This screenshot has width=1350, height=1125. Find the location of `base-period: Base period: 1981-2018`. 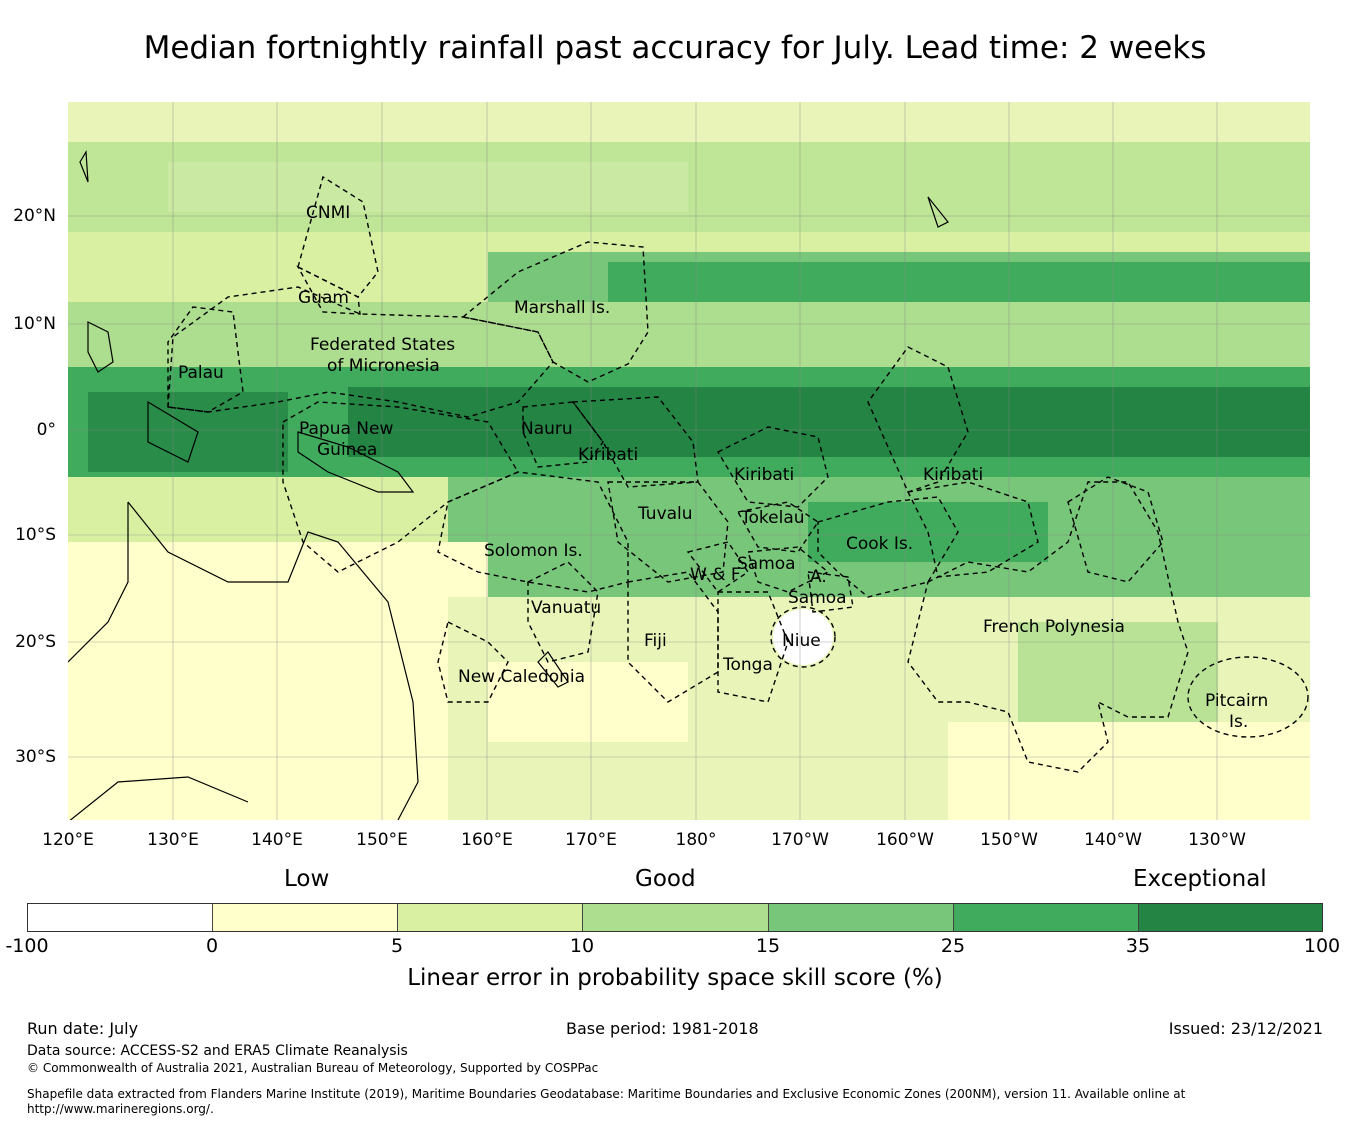

base-period: Base period: 1981-2018 is located at coordinates (662, 1028).